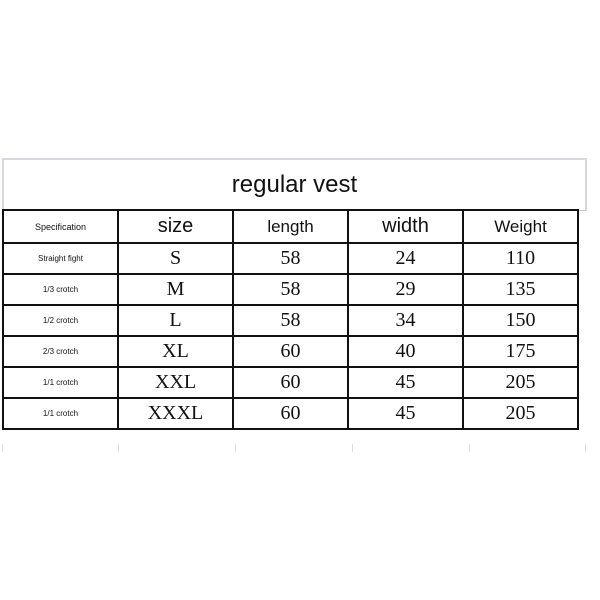 The width and height of the screenshot is (600, 600). I want to click on table-cell: 150, so click(520, 320).